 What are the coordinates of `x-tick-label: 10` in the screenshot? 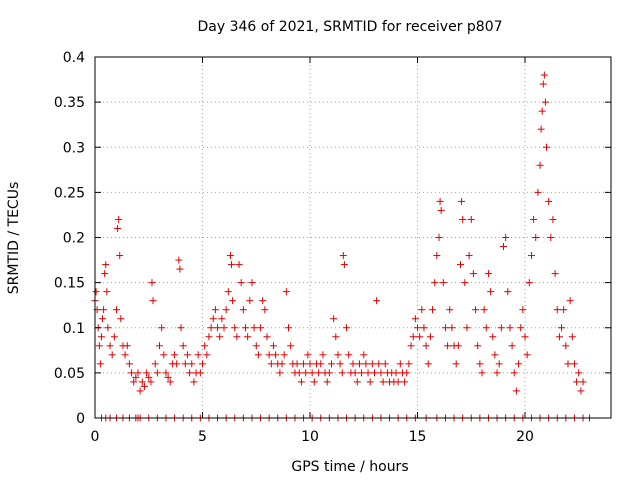 It's located at (310, 437).